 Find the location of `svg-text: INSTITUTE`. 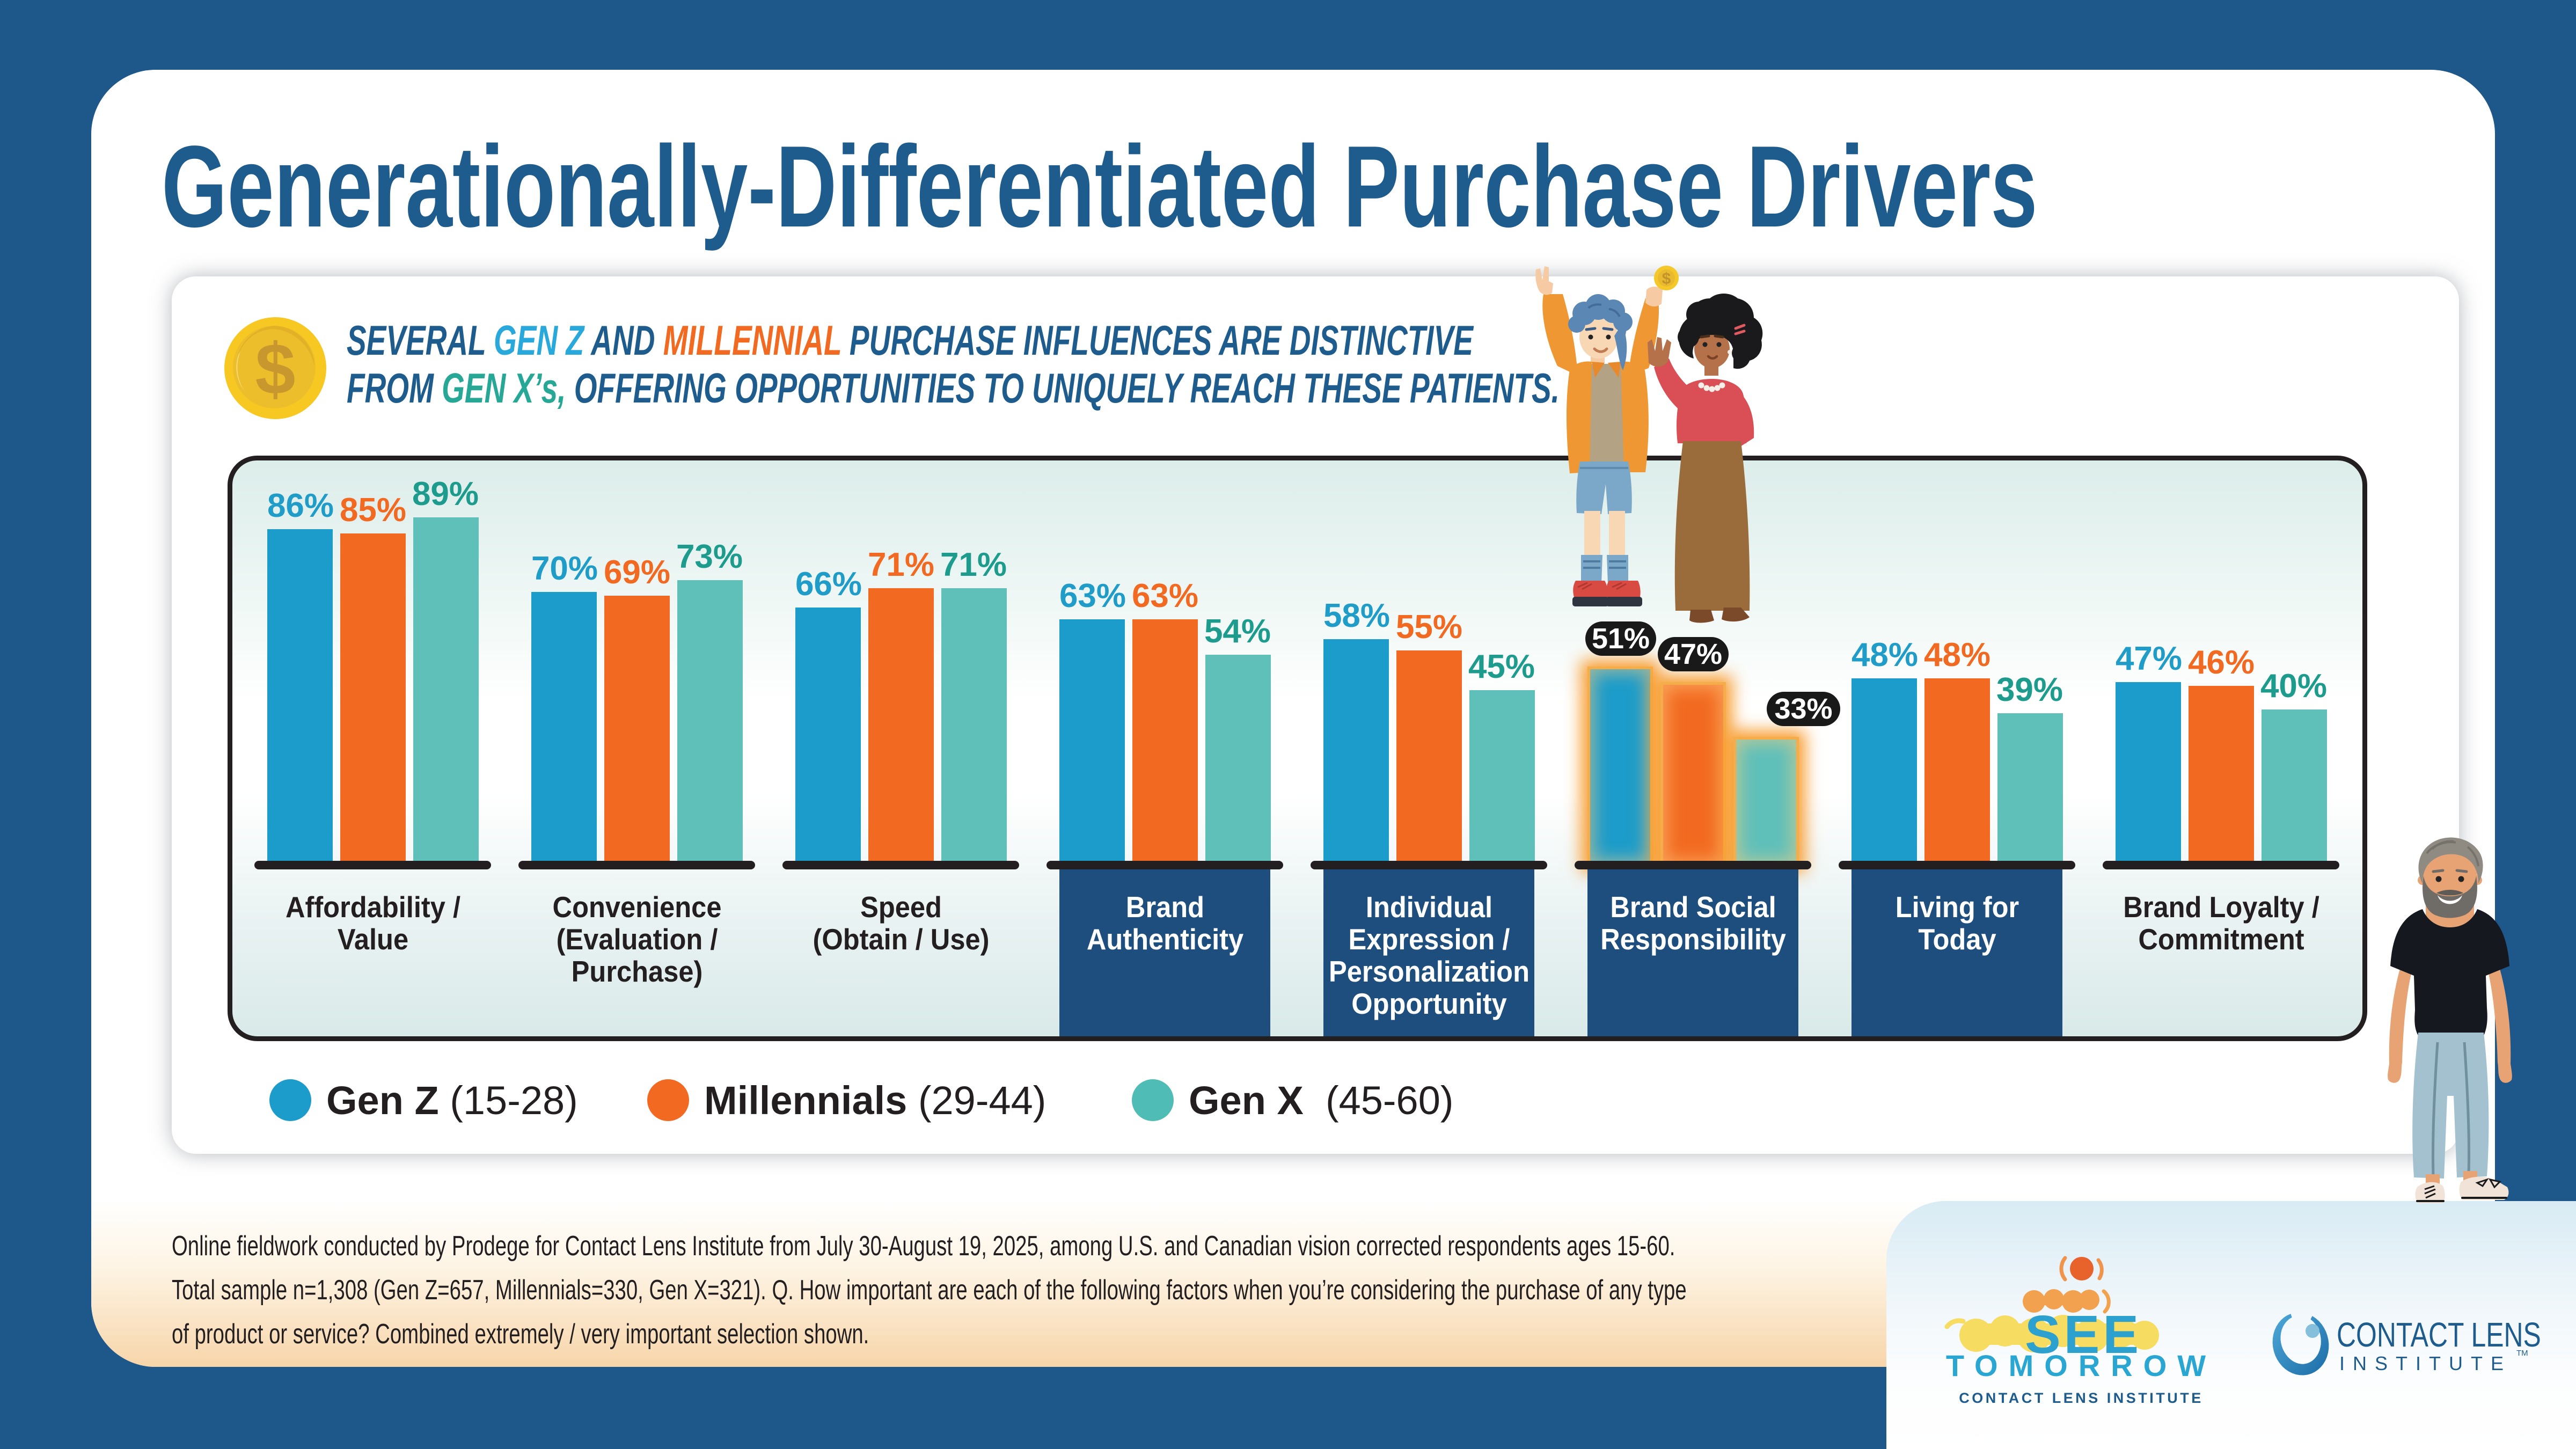

svg-text: INSTITUTE is located at coordinates (2425, 1363).